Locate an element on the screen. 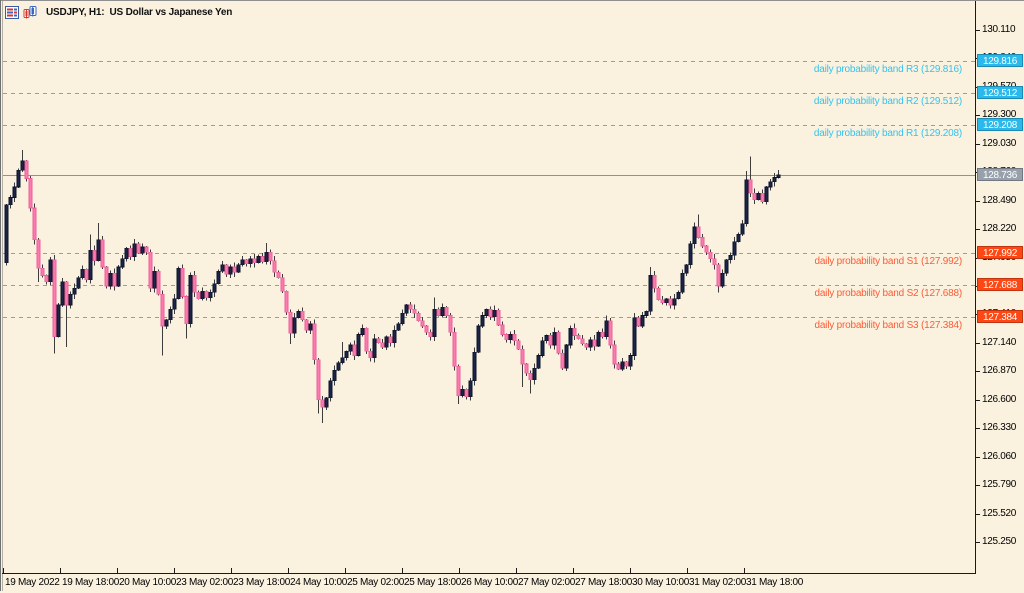 This screenshot has height=593, width=1024. price-tick-label: 126.060 is located at coordinates (999, 456).